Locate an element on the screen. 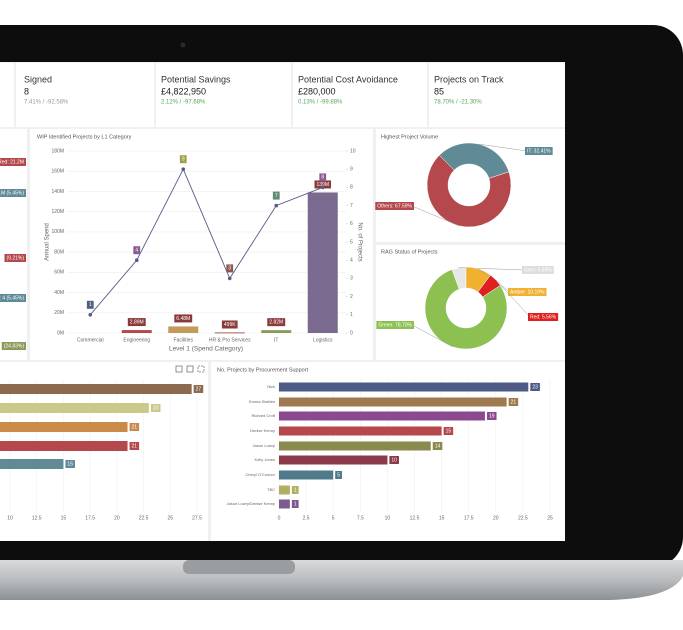 The image size is (683, 630). y2-tick-label: 5 is located at coordinates (351, 242).